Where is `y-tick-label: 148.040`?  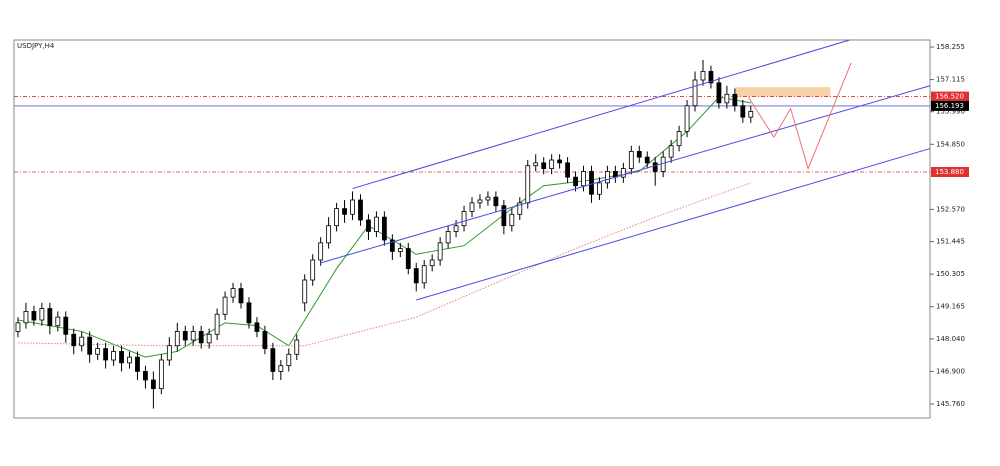
y-tick-label: 148.040 is located at coordinates (950, 339).